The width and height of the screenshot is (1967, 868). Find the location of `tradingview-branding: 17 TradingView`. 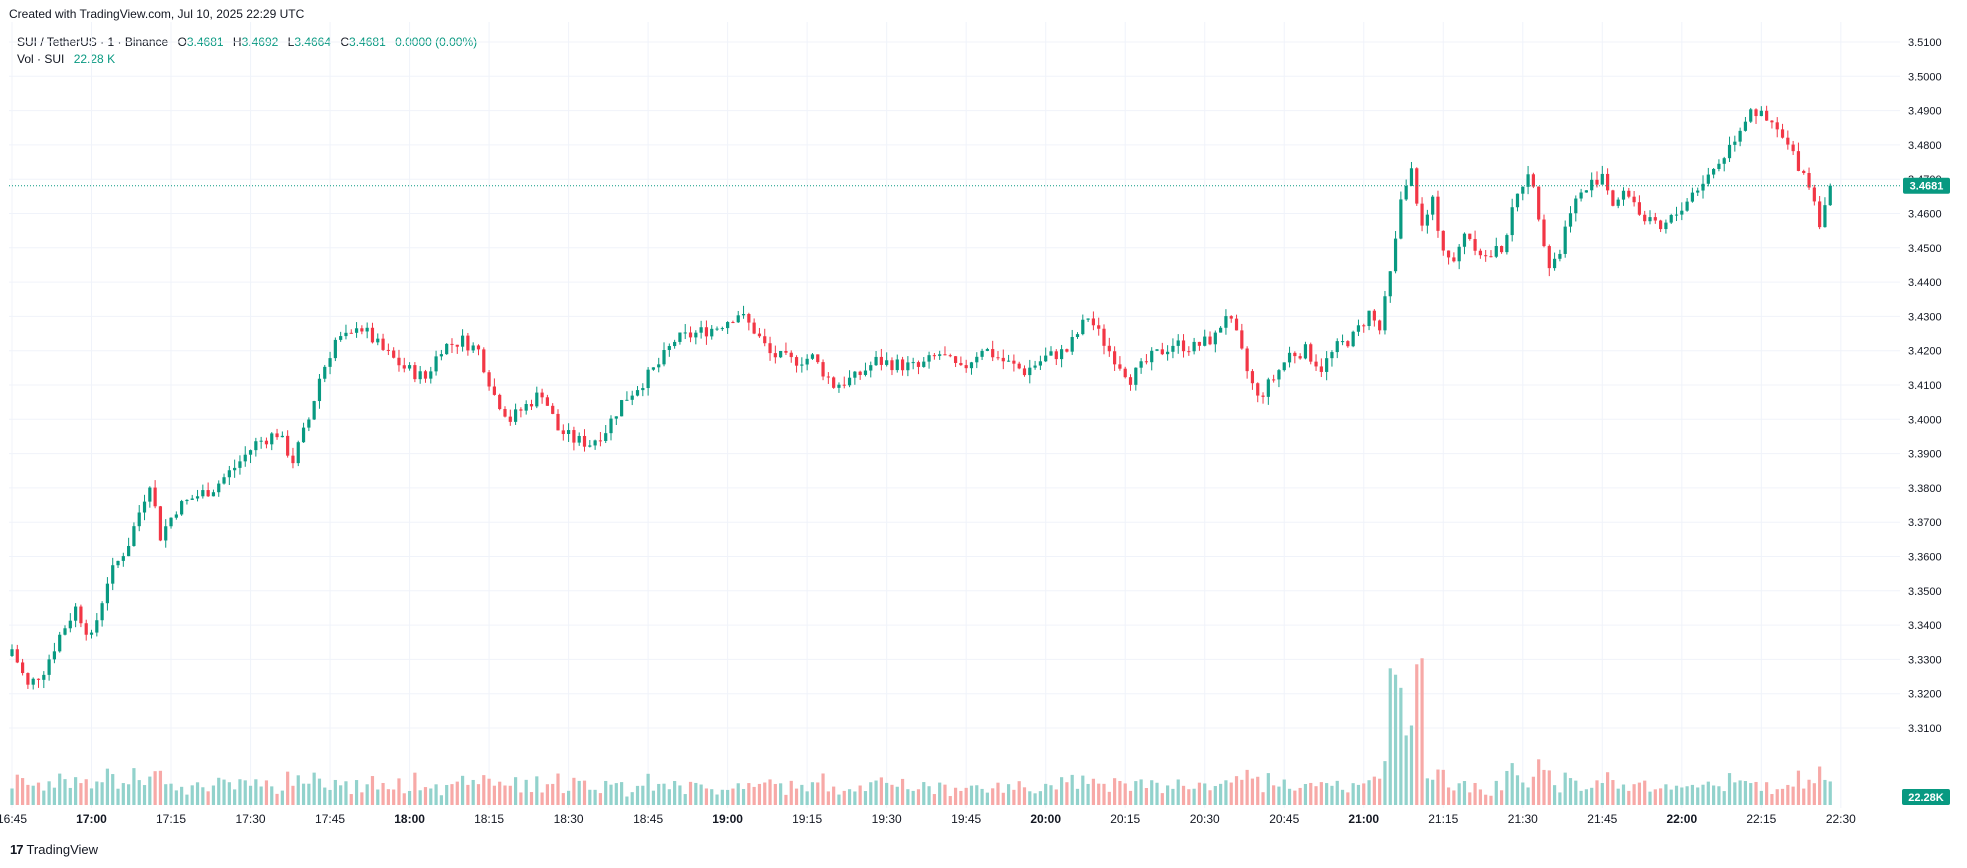

tradingview-branding: 17 TradingView is located at coordinates (54, 849).